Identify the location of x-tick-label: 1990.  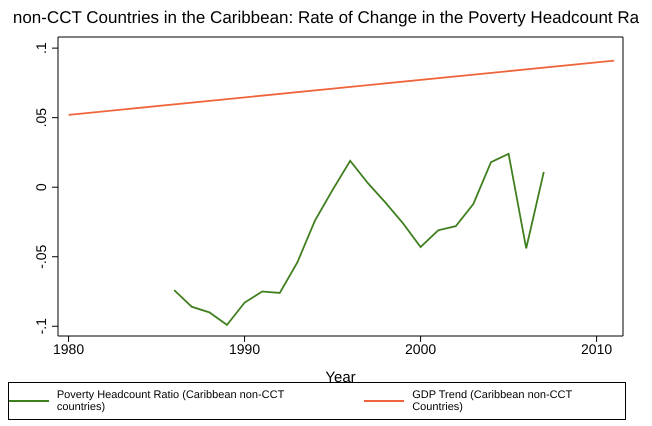
(244, 348).